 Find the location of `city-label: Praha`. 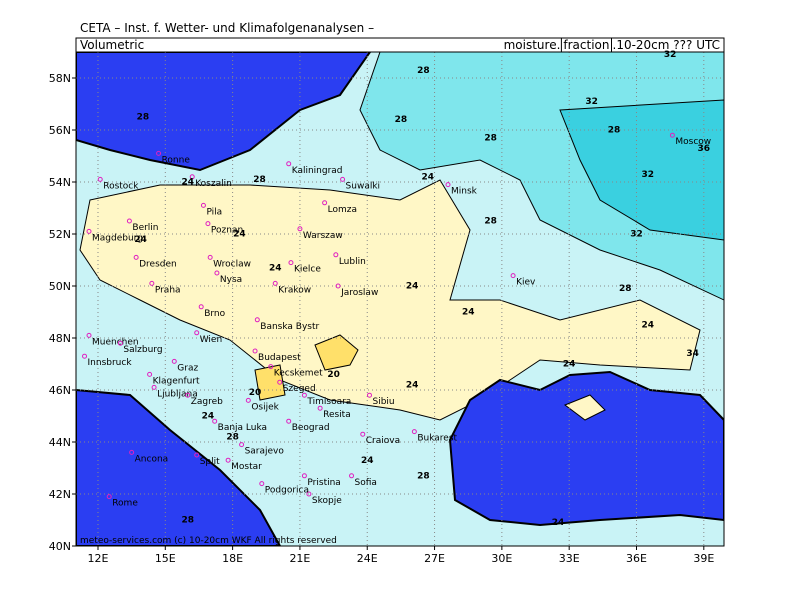

city-label: Praha is located at coordinates (168, 290).